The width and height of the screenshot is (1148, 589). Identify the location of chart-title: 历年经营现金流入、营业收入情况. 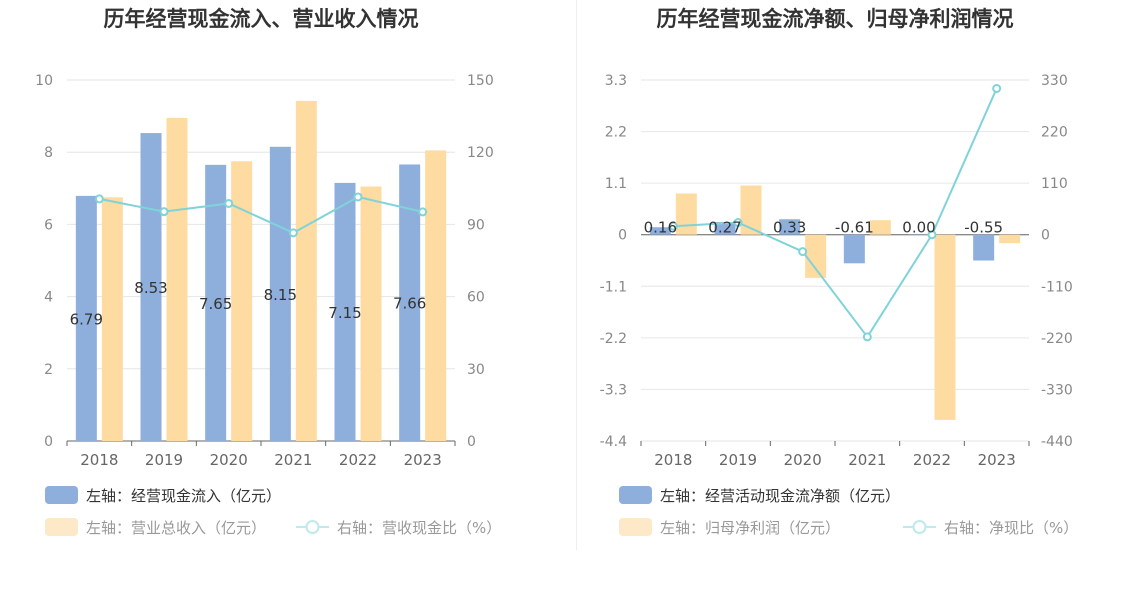
(261, 19).